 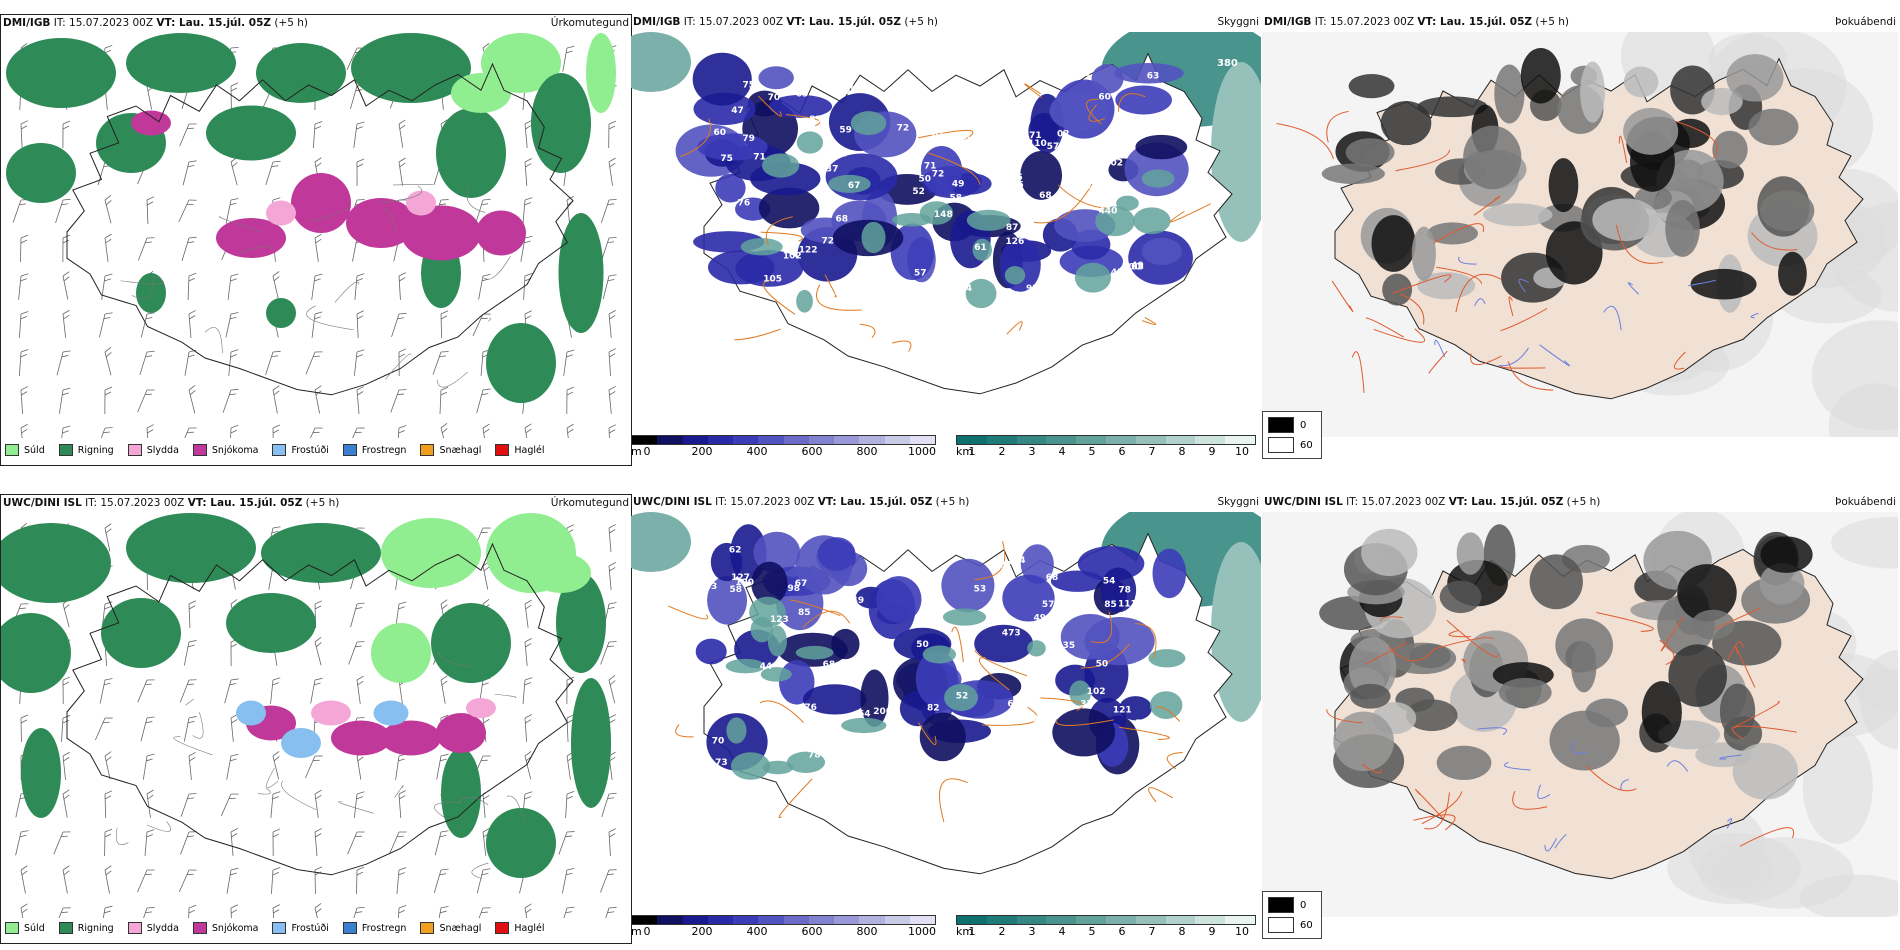 What do you see at coordinates (1106, 447) in the screenshot?
I see `visibility-colorbar: km 1 2 3 4 5 6 7 8 9 10` at bounding box center [1106, 447].